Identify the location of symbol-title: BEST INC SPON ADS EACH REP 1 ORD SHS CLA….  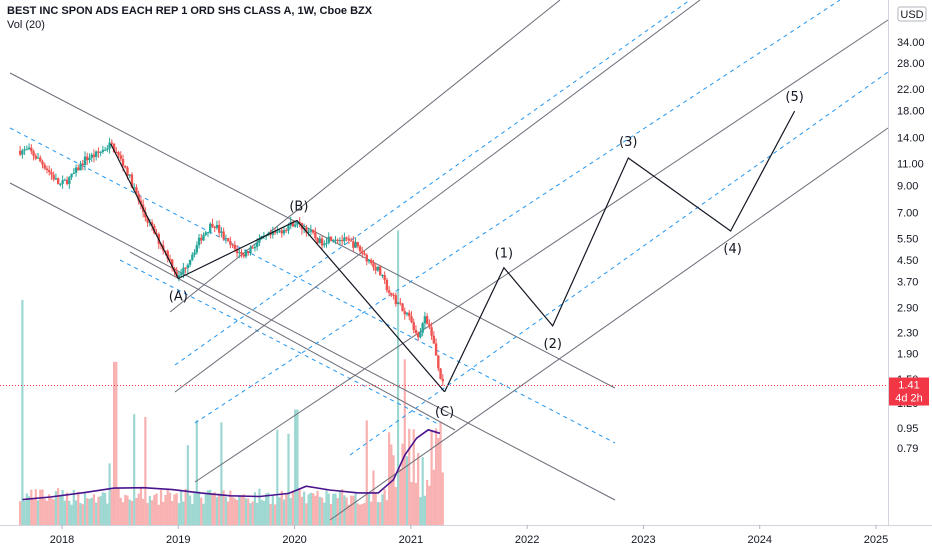
(190, 11).